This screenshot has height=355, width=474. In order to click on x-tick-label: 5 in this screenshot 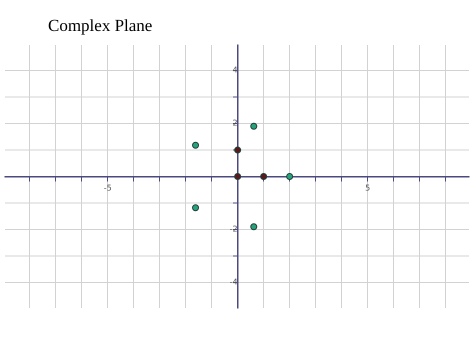, I will do `click(367, 187)`.